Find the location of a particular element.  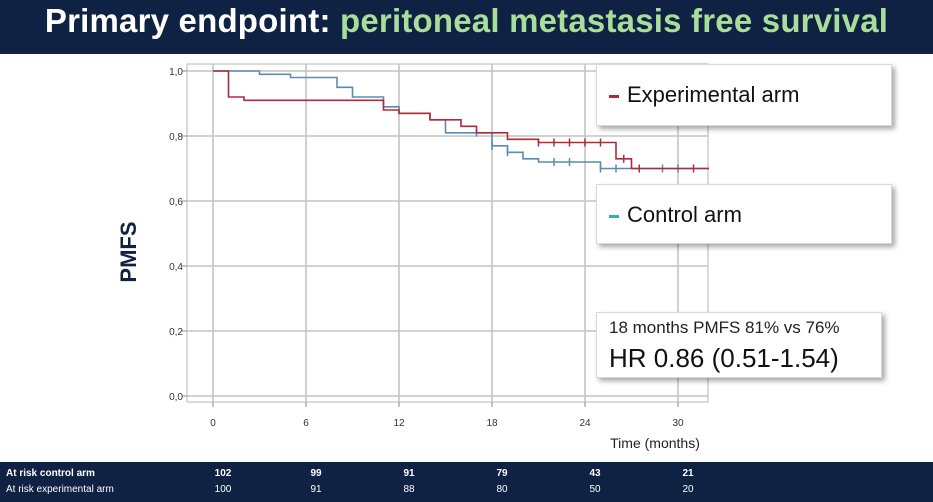

at-risk-experimental-value: 20 is located at coordinates (688, 489).